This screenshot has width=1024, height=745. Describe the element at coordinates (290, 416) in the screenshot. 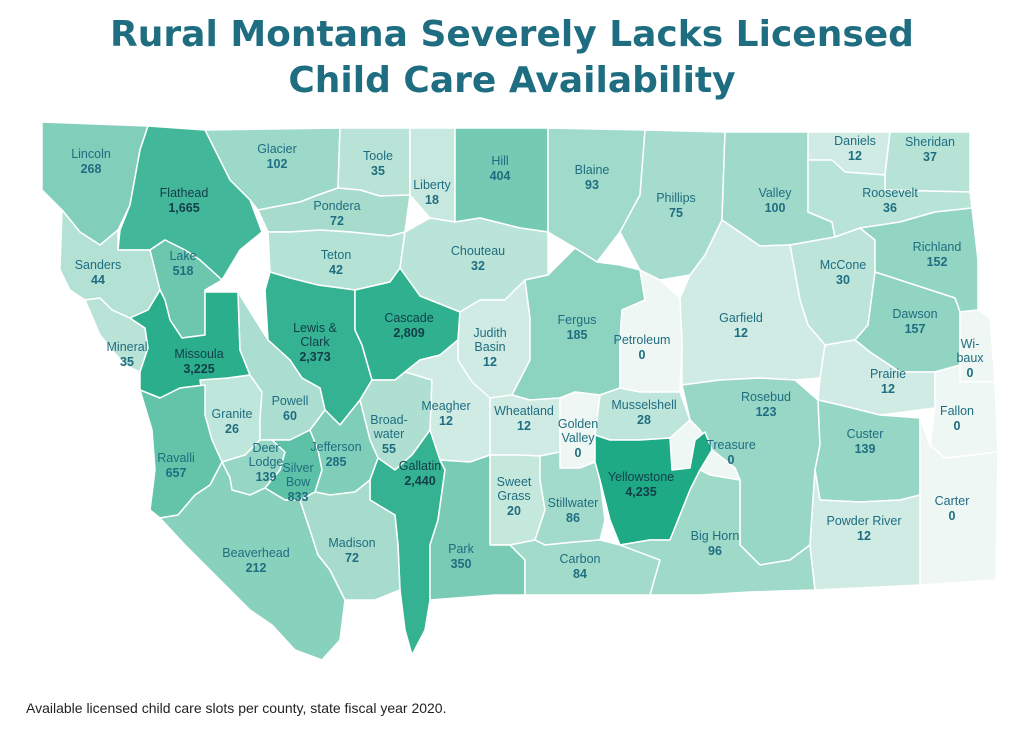

I see `county-value: 60` at that location.